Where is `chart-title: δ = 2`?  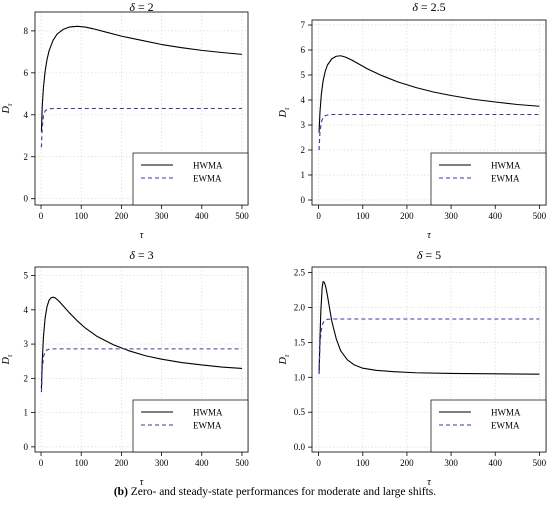
chart-title: δ = 2 is located at coordinates (141, 7).